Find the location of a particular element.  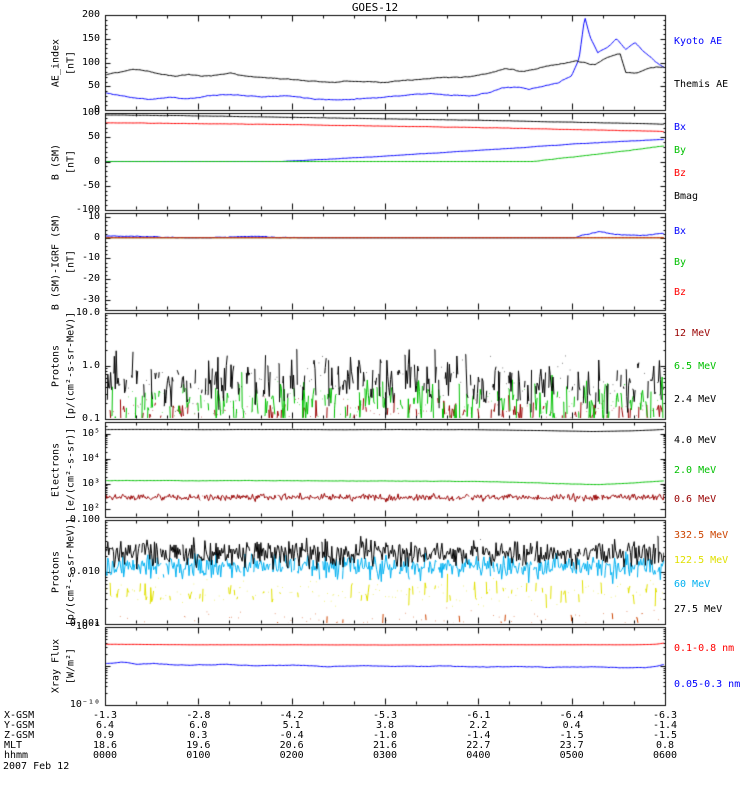

axis-row-label-hhmm: hhmm is located at coordinates (16, 755).